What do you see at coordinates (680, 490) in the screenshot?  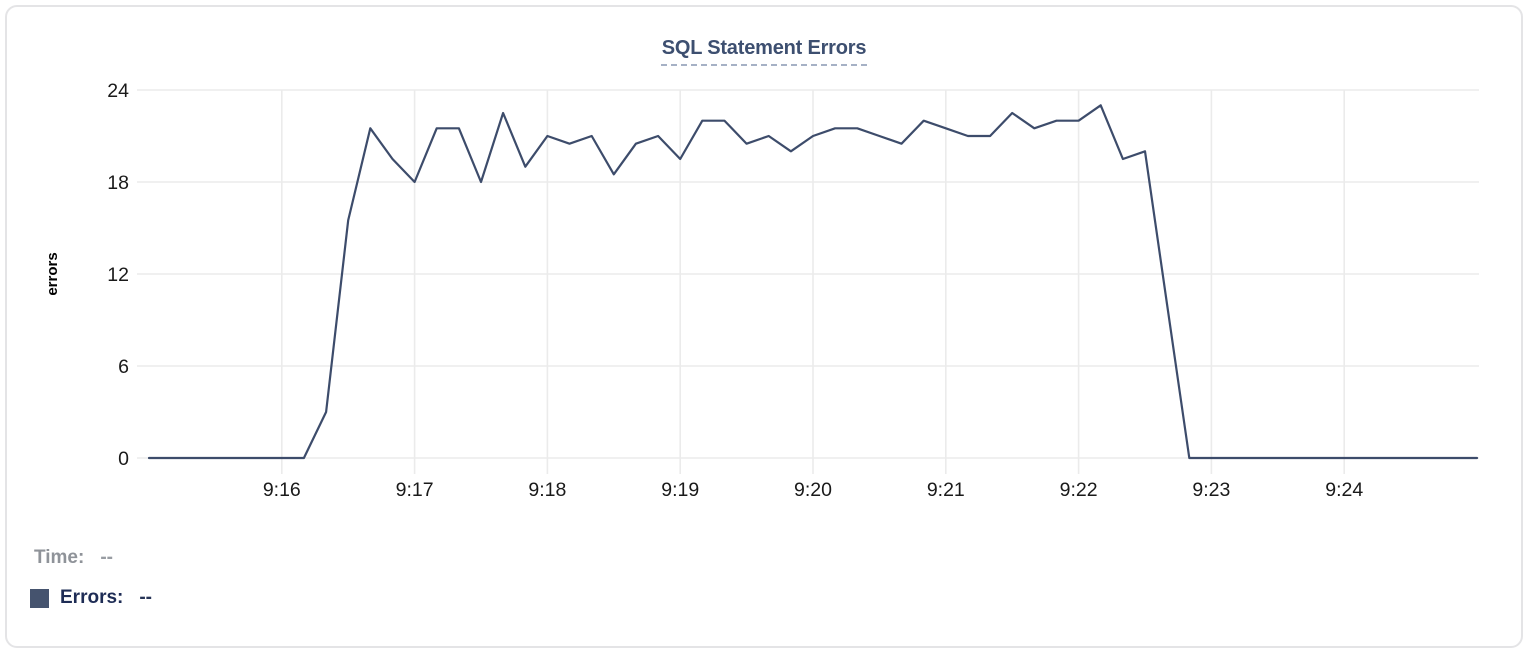 I see `x-tick-label-9:19: 9:19` at bounding box center [680, 490].